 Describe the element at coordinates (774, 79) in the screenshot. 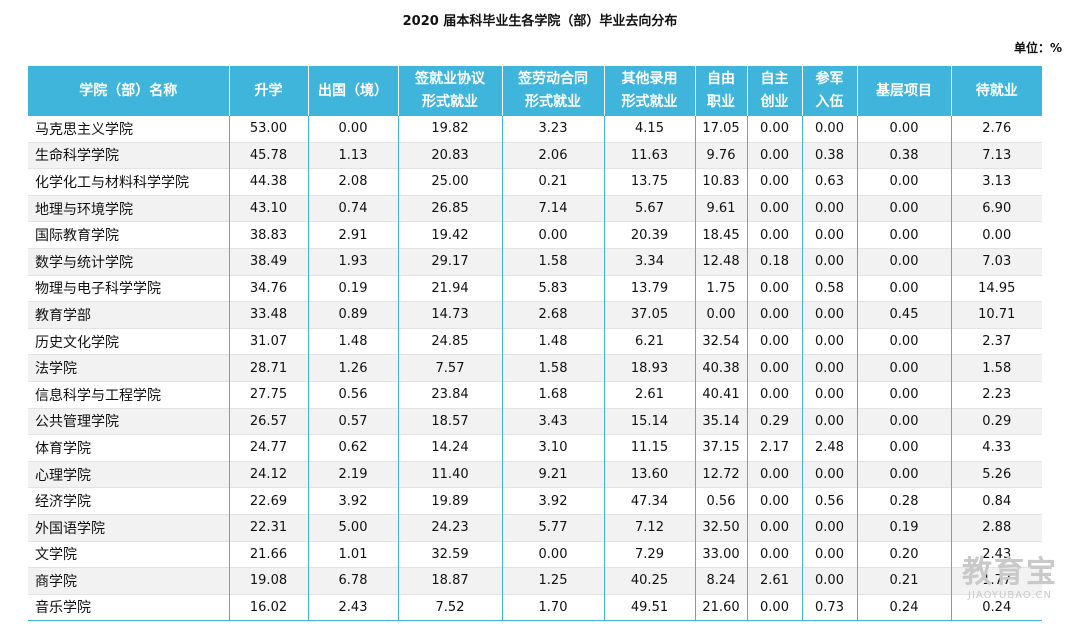

I see `column-header-label: 自主` at that location.